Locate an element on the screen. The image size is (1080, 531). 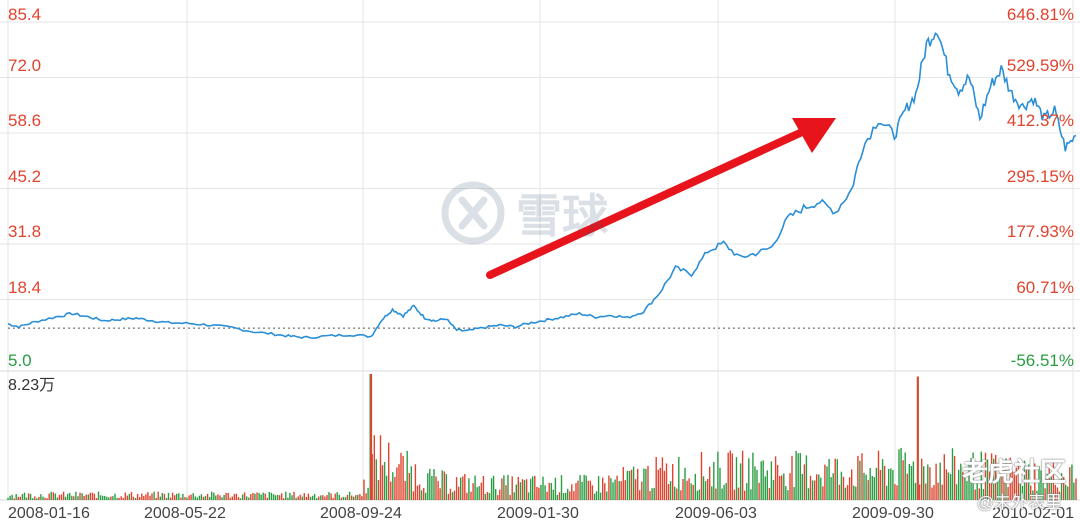
right-tick-label: 646.81% is located at coordinates (1040, 14).